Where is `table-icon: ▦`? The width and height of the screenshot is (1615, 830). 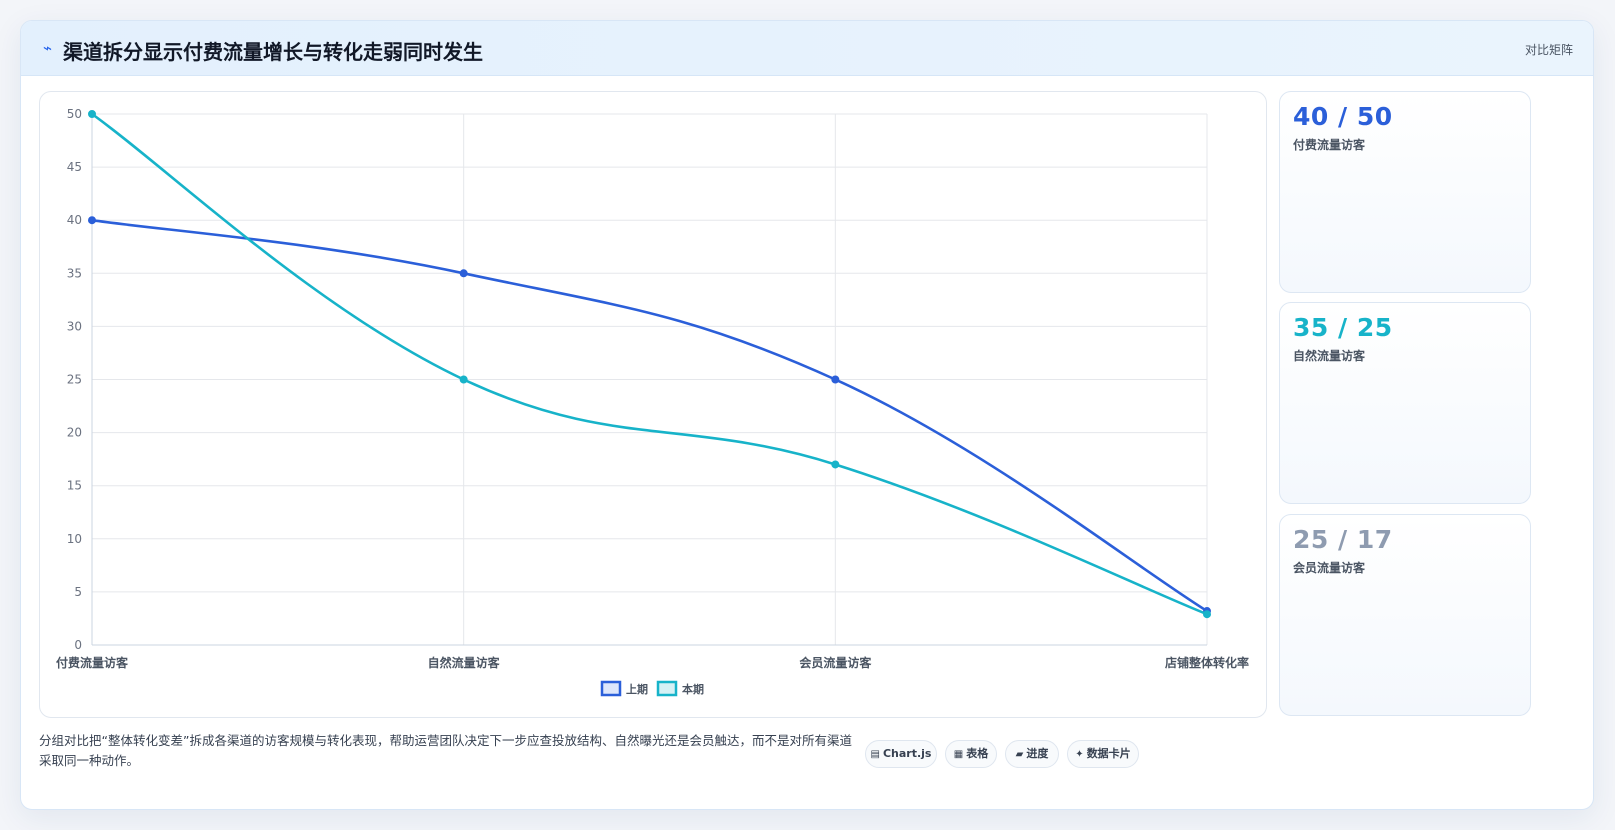
table-icon: ▦ is located at coordinates (958, 754).